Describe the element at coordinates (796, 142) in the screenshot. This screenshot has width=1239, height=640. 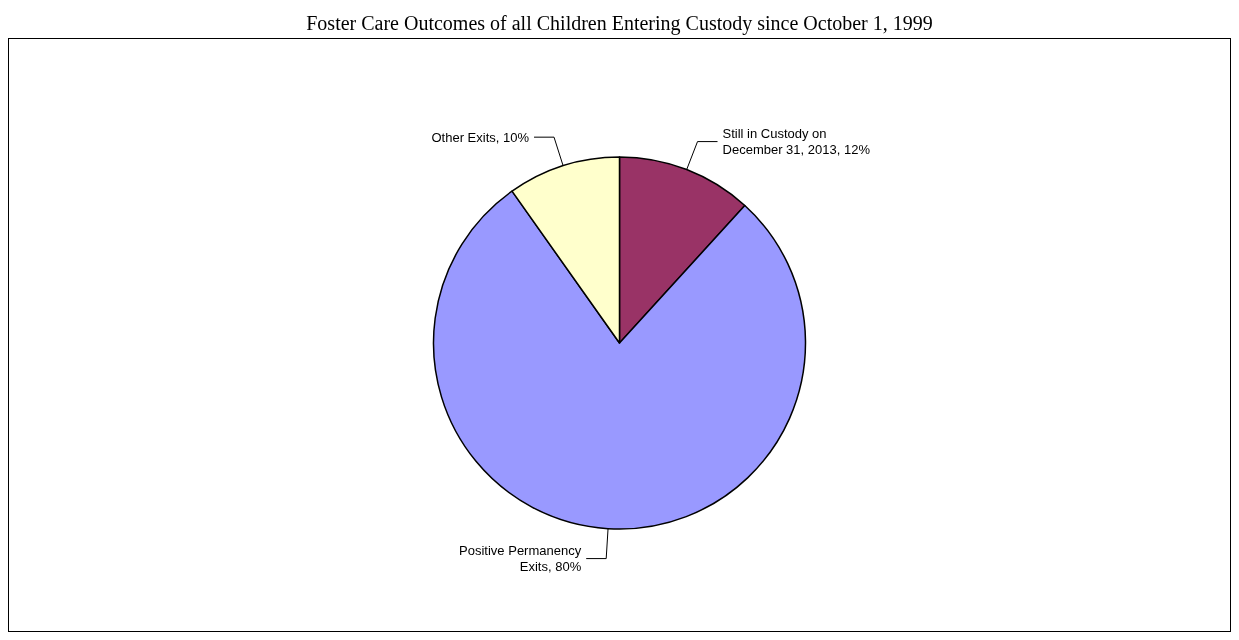
I see `slice-label: Still in Custody on December 31, 2013, 12%` at that location.